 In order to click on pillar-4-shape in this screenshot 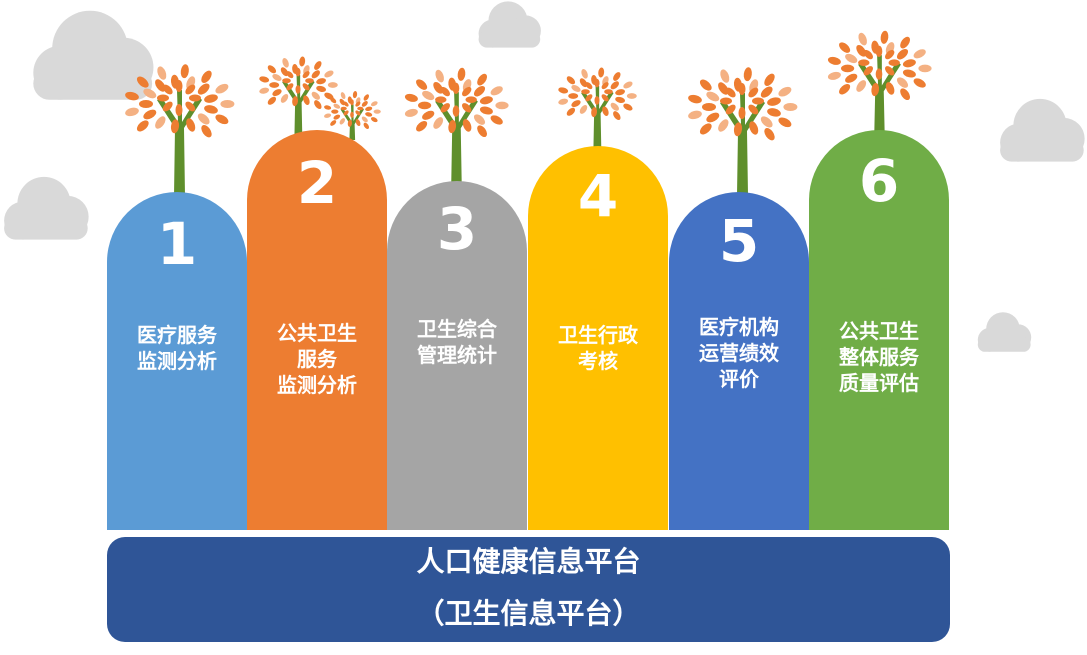, I will do `click(598, 338)`.